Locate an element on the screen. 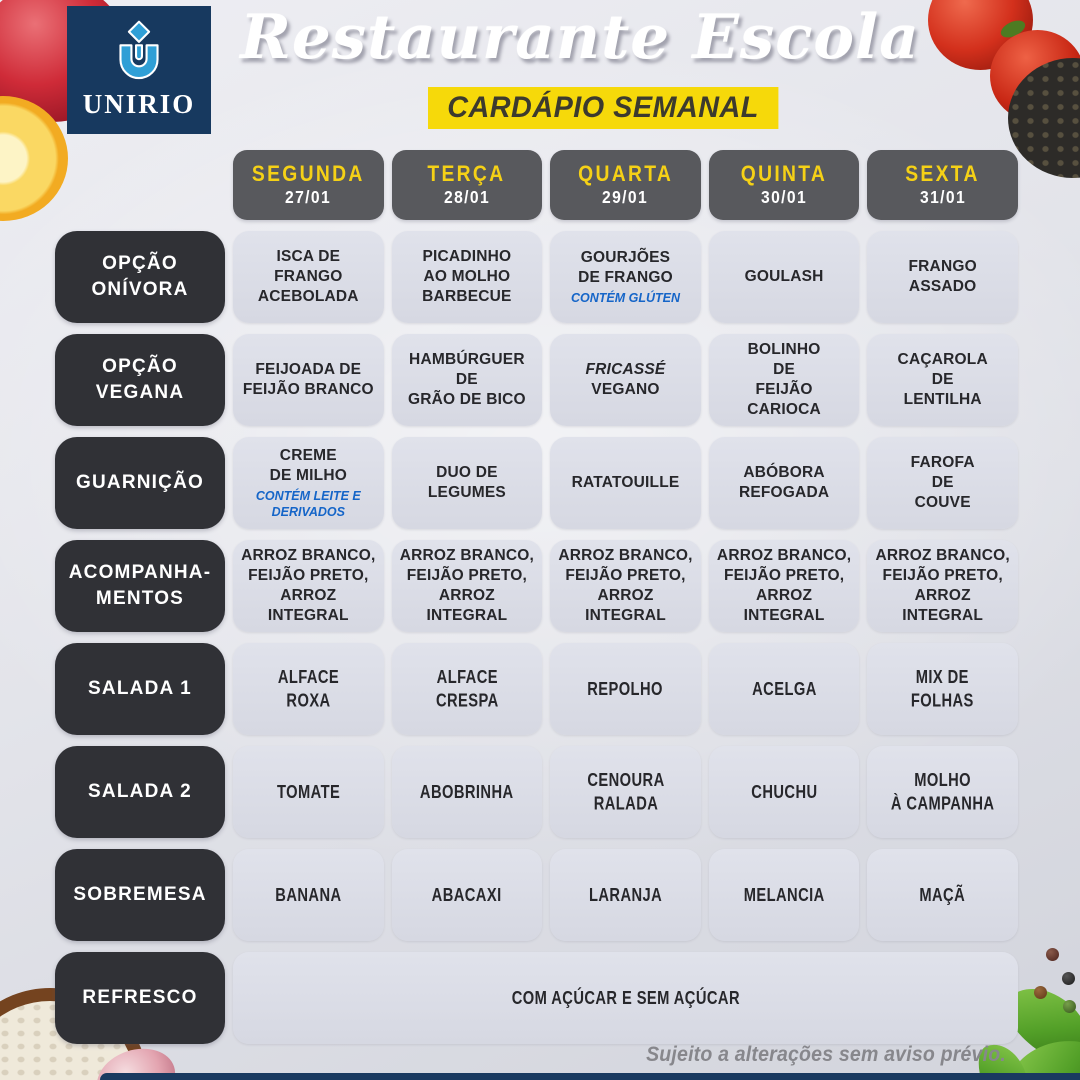  day-name: SEGUNDA is located at coordinates (308, 174).